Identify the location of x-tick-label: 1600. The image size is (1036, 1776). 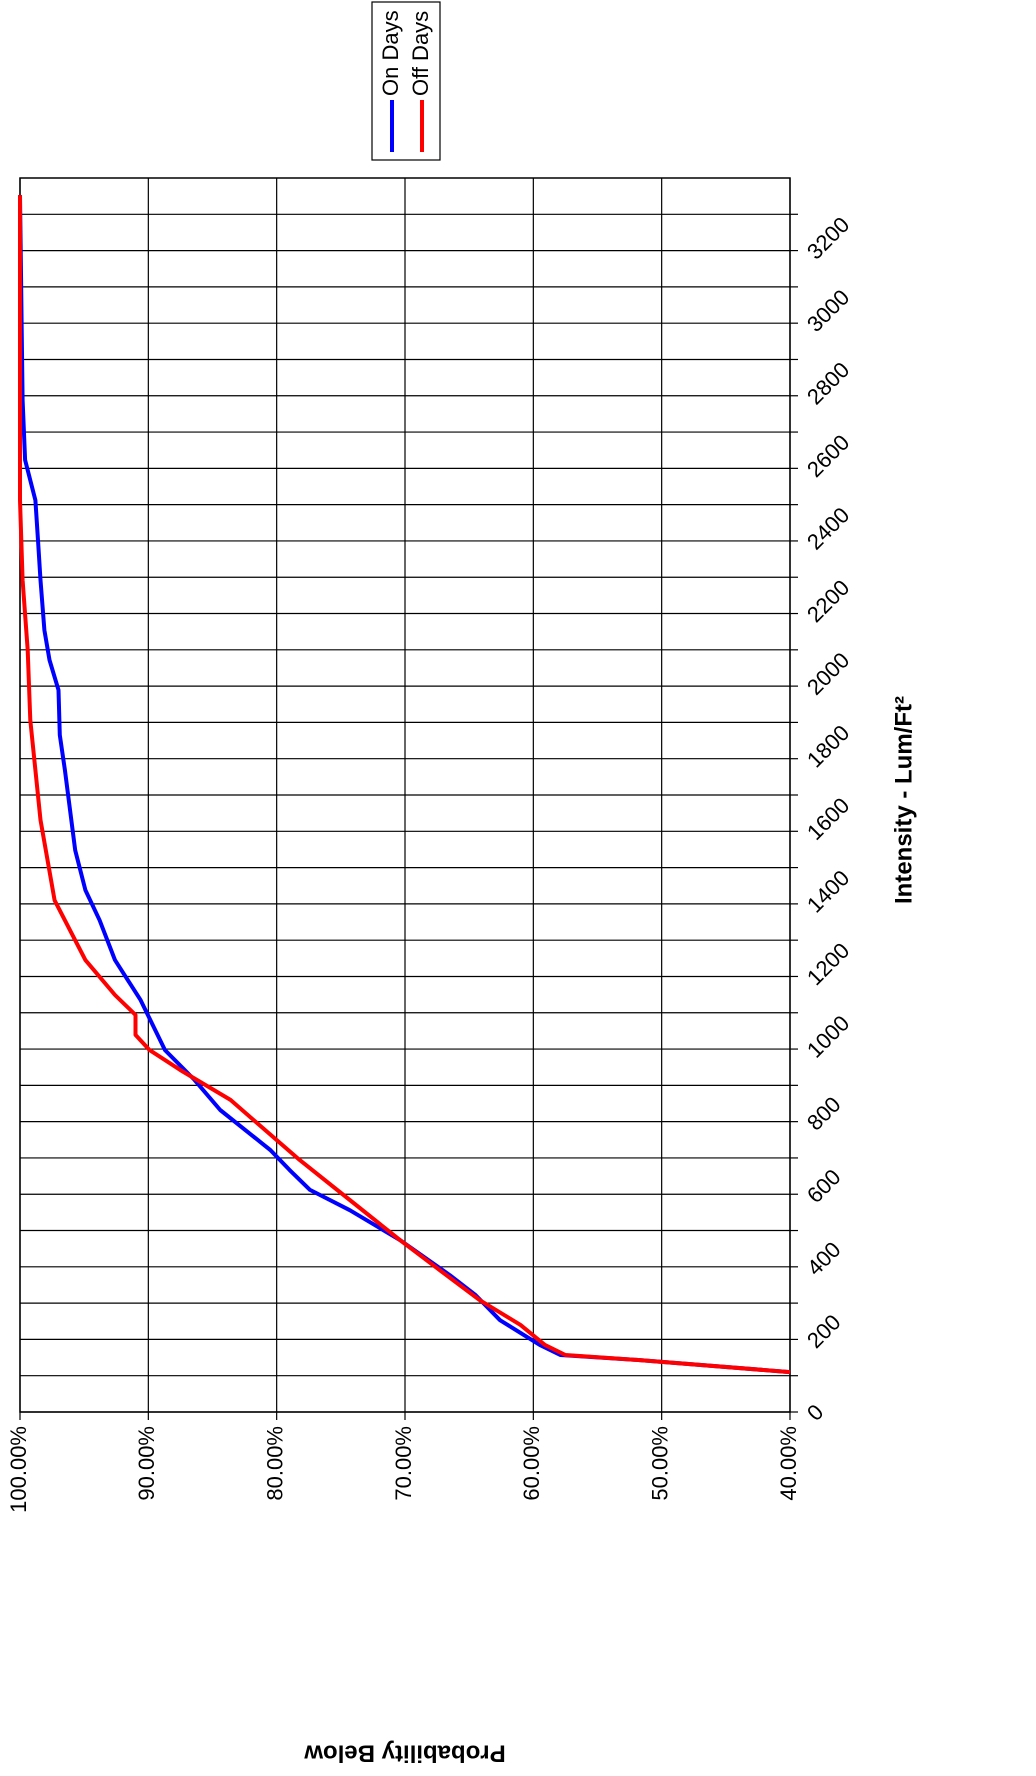
(828, 819).